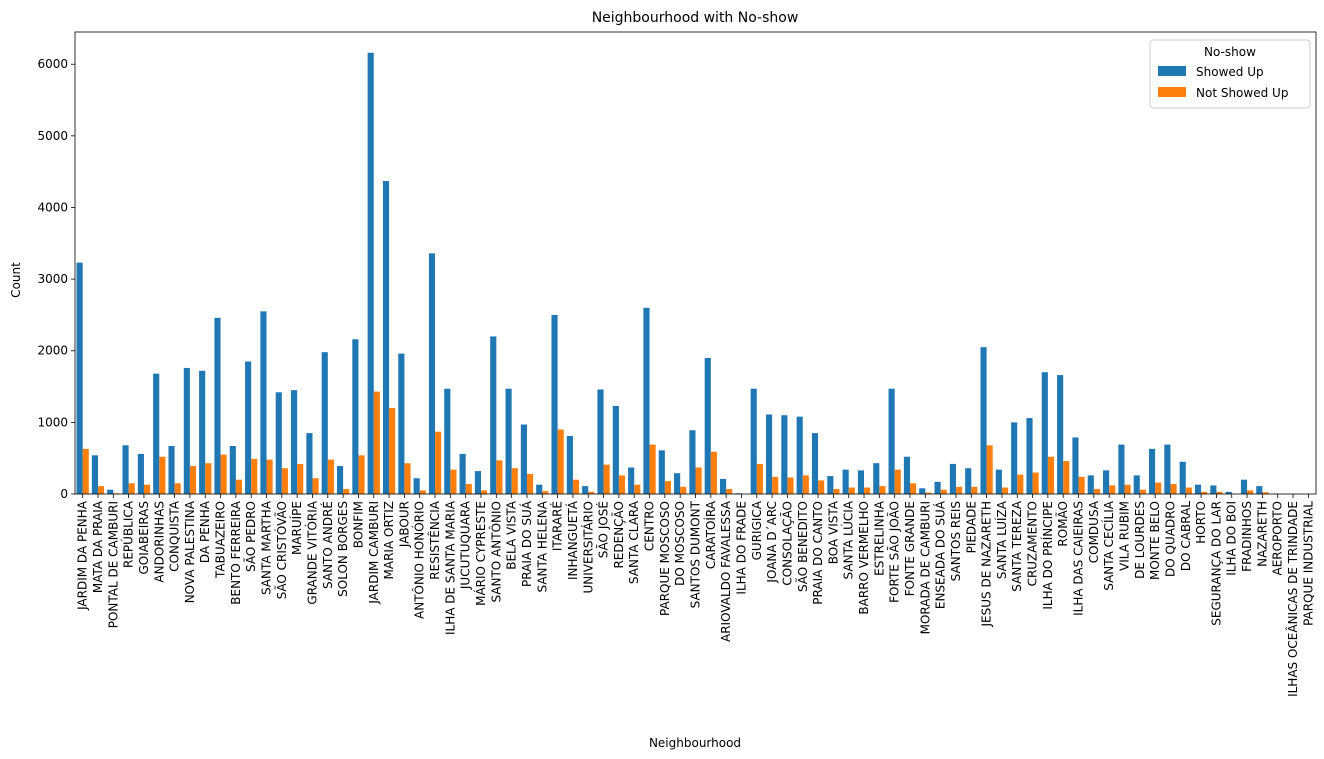 Image resolution: width=1324 pixels, height=759 pixels. What do you see at coordinates (526, 543) in the screenshot?
I see `x-tick-label-29: PRAIA DO SUÁ` at bounding box center [526, 543].